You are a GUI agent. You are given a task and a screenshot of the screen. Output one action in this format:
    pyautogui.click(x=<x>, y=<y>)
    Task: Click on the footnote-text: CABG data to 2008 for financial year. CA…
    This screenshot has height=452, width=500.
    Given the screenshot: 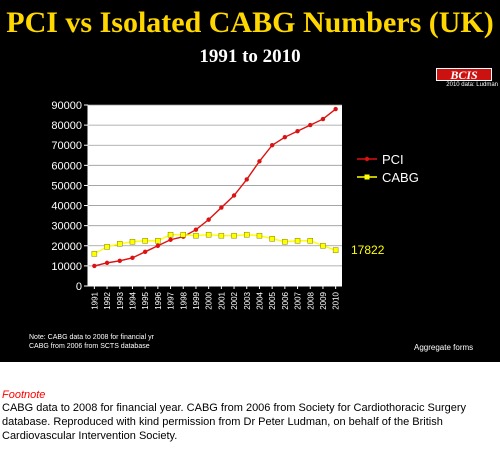 What is the action you would take?
    pyautogui.click(x=234, y=422)
    